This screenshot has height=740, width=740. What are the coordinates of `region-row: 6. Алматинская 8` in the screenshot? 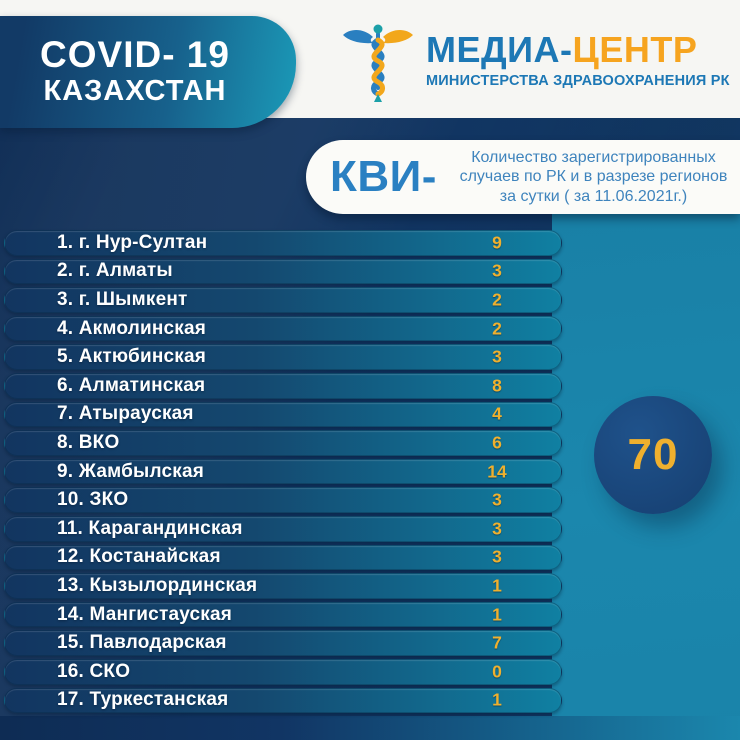 It's located at (283, 385).